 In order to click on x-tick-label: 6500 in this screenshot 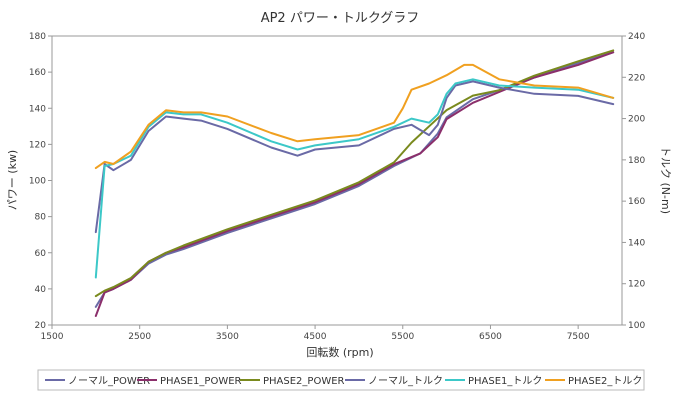, I will do `click(490, 337)`.